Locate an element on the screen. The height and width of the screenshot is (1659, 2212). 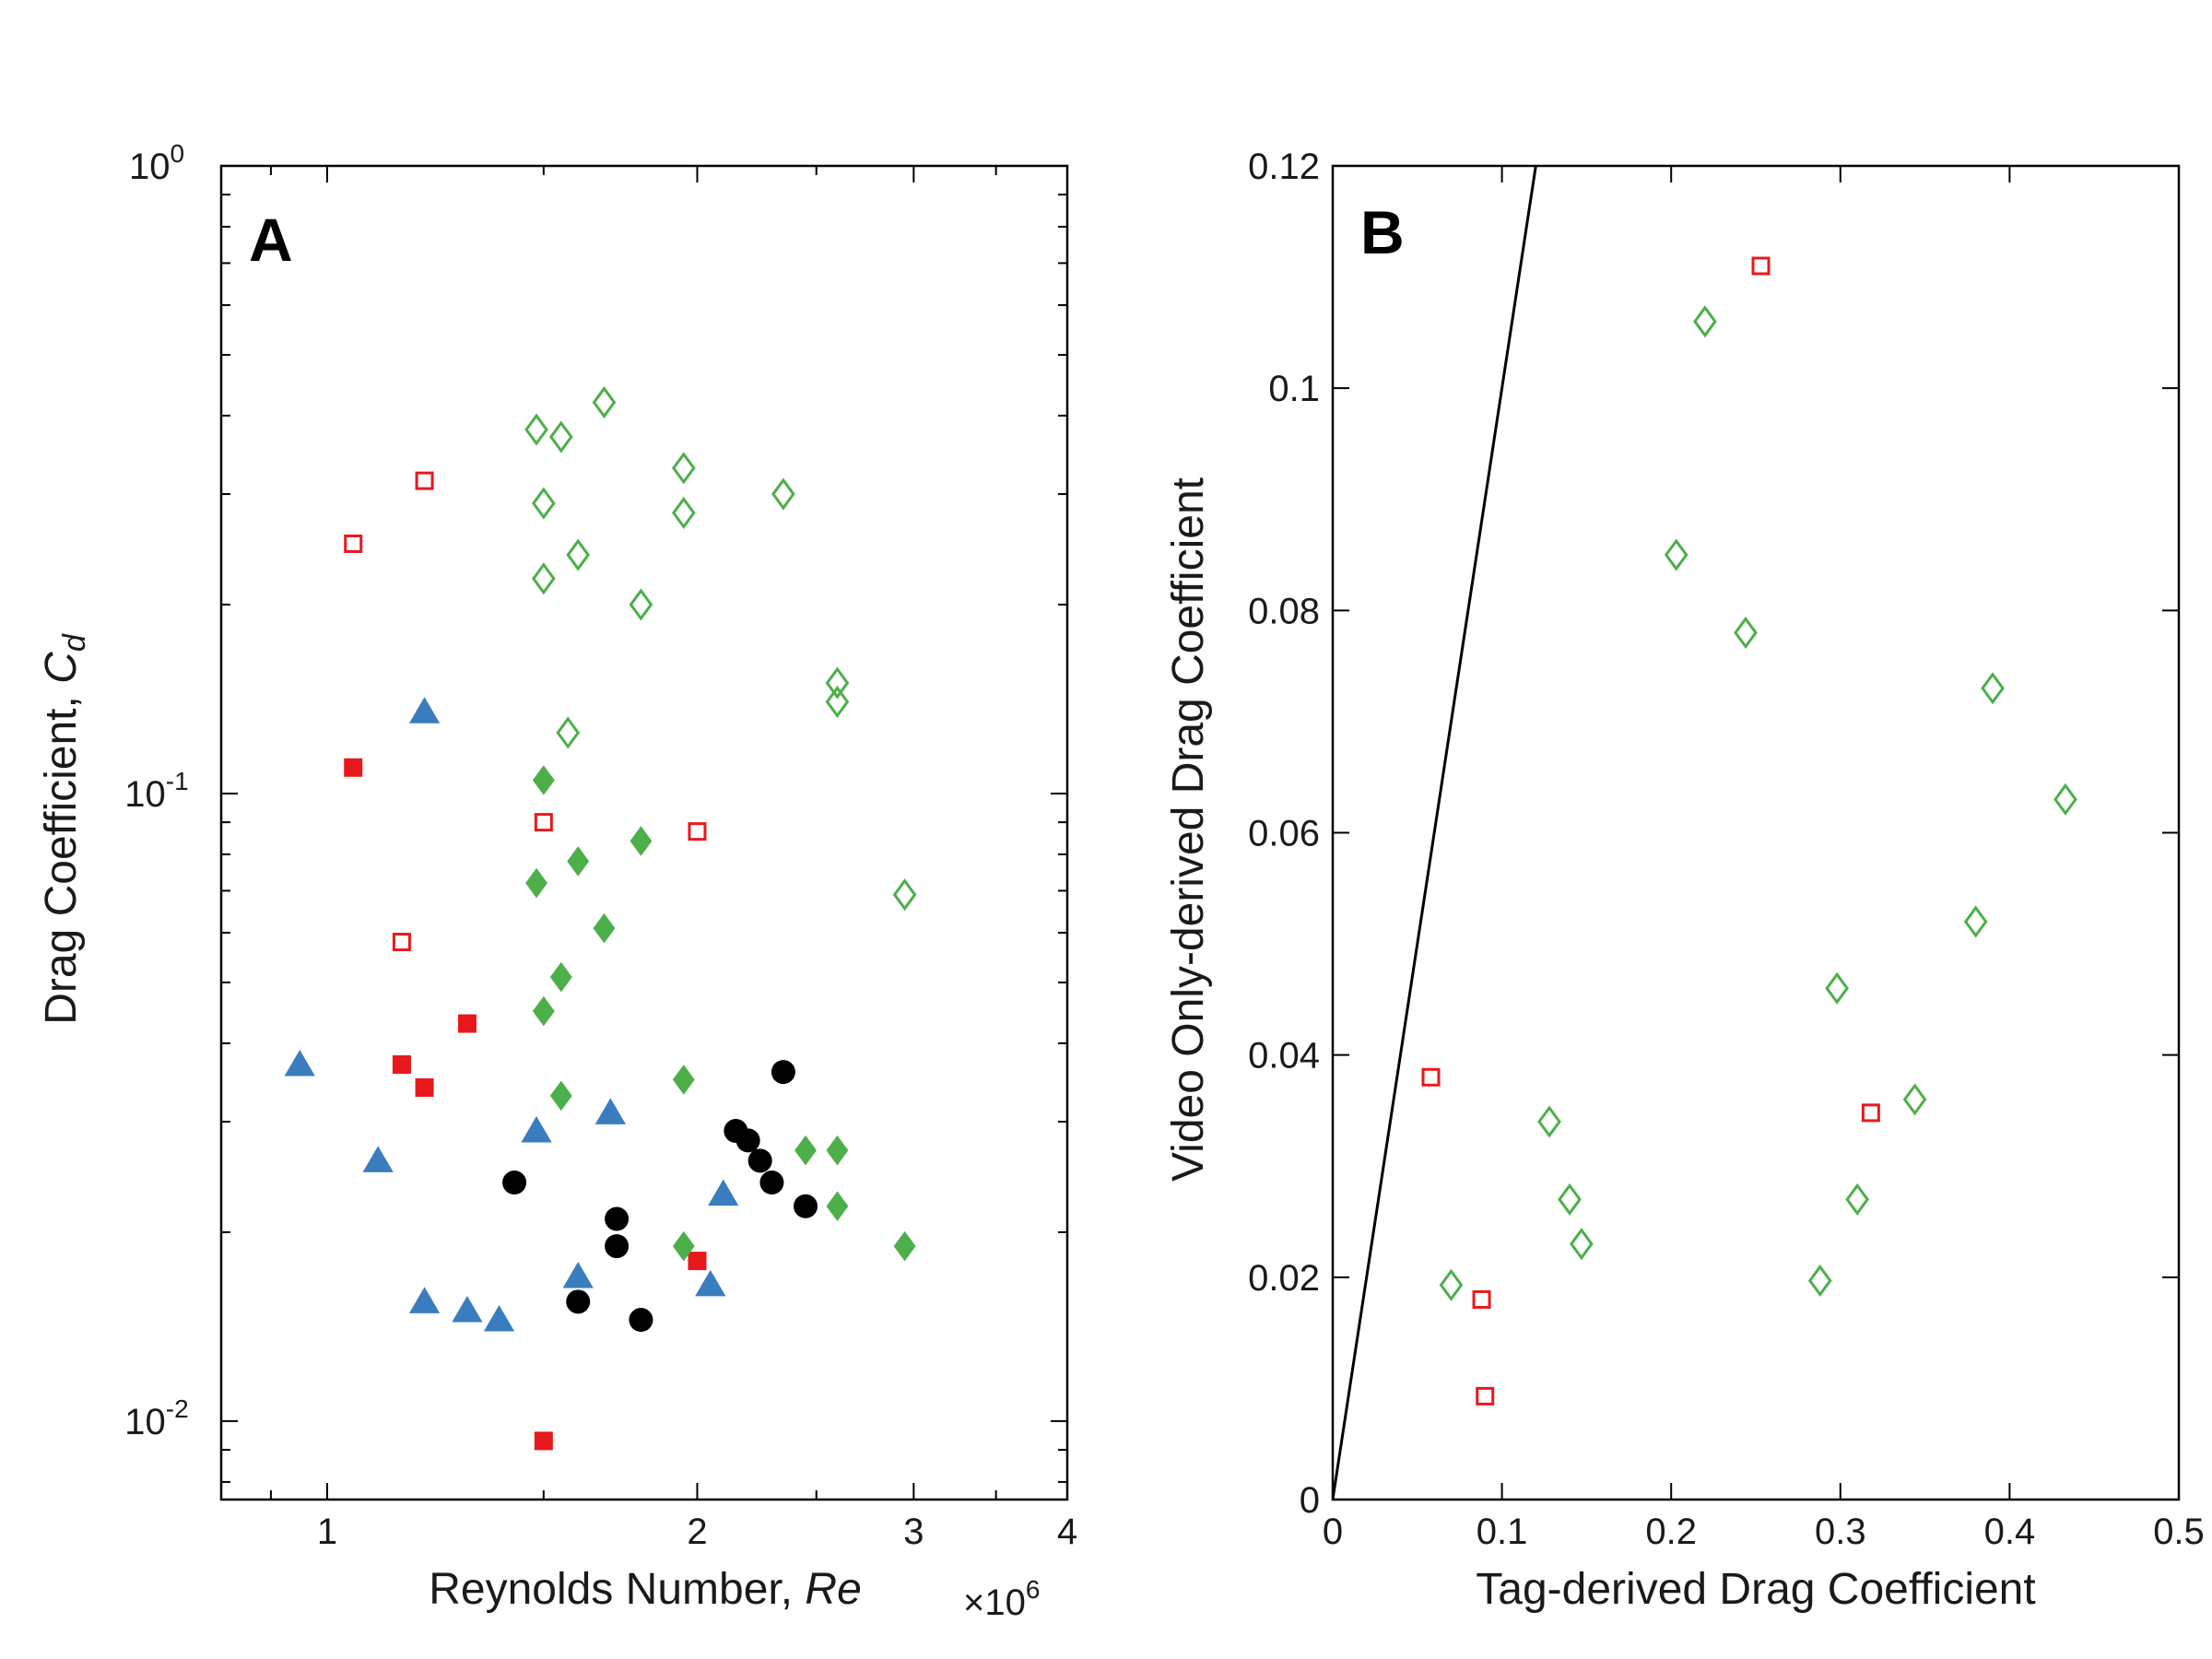
x-tick-label: 0.4 is located at coordinates (2010, 1532).